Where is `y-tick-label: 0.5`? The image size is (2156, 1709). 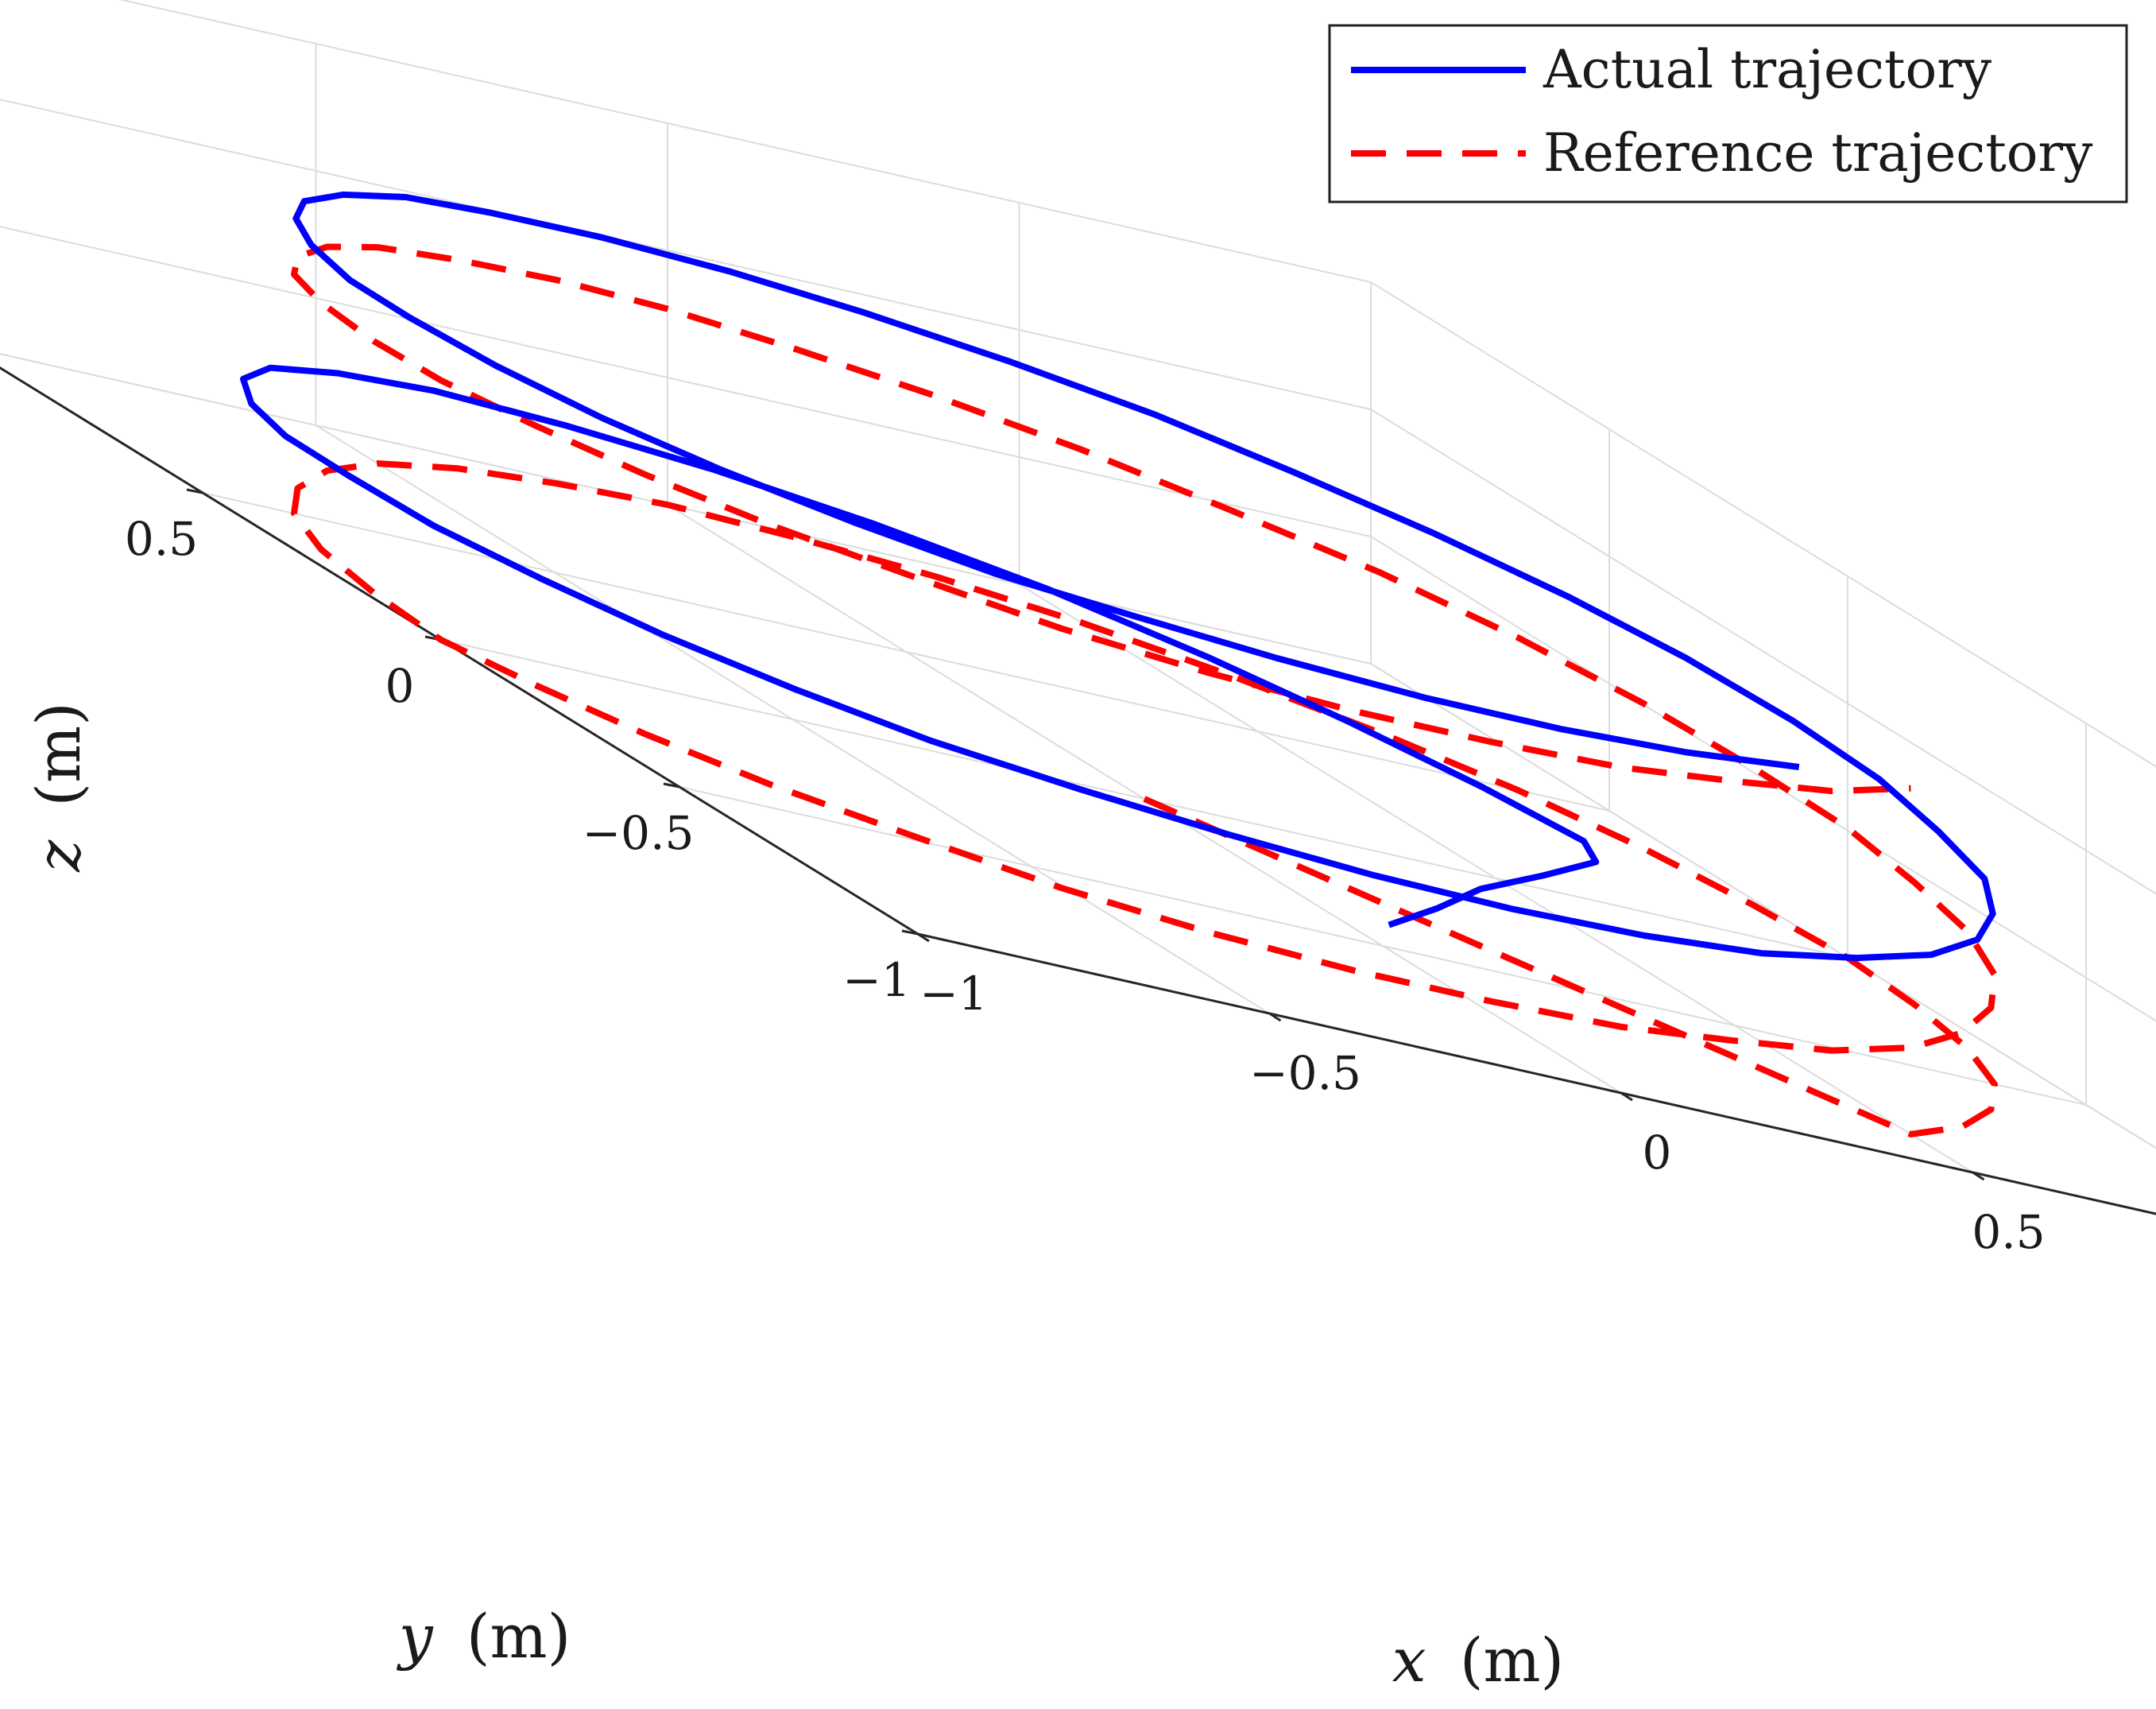
y-tick-label: 0.5 is located at coordinates (161, 539).